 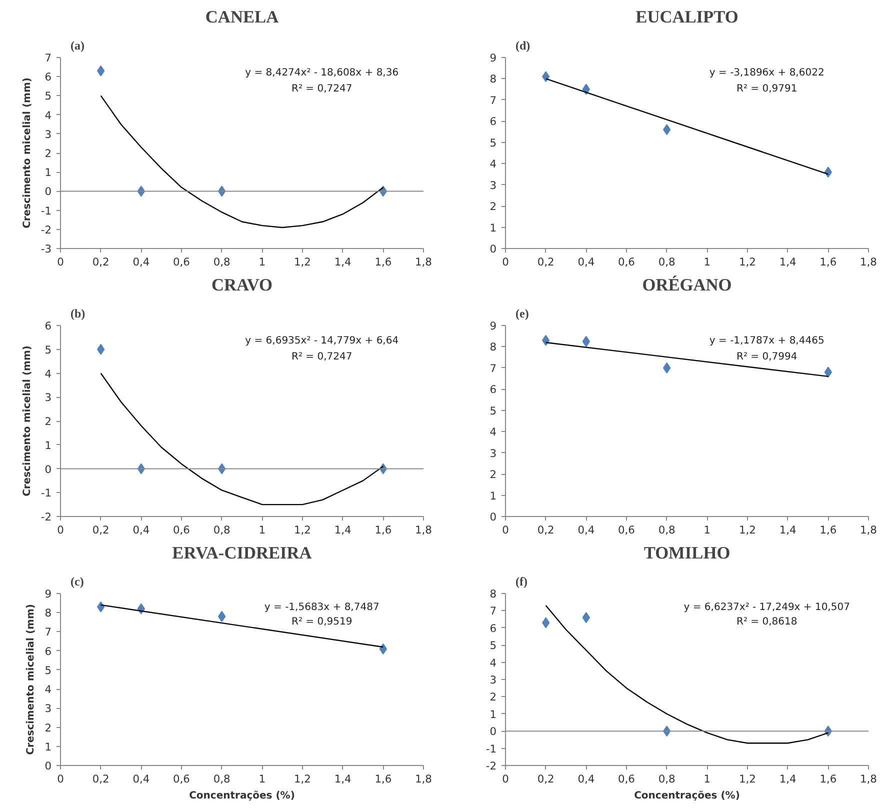 What do you see at coordinates (77, 581) in the screenshot?
I see `text: (c)` at bounding box center [77, 581].